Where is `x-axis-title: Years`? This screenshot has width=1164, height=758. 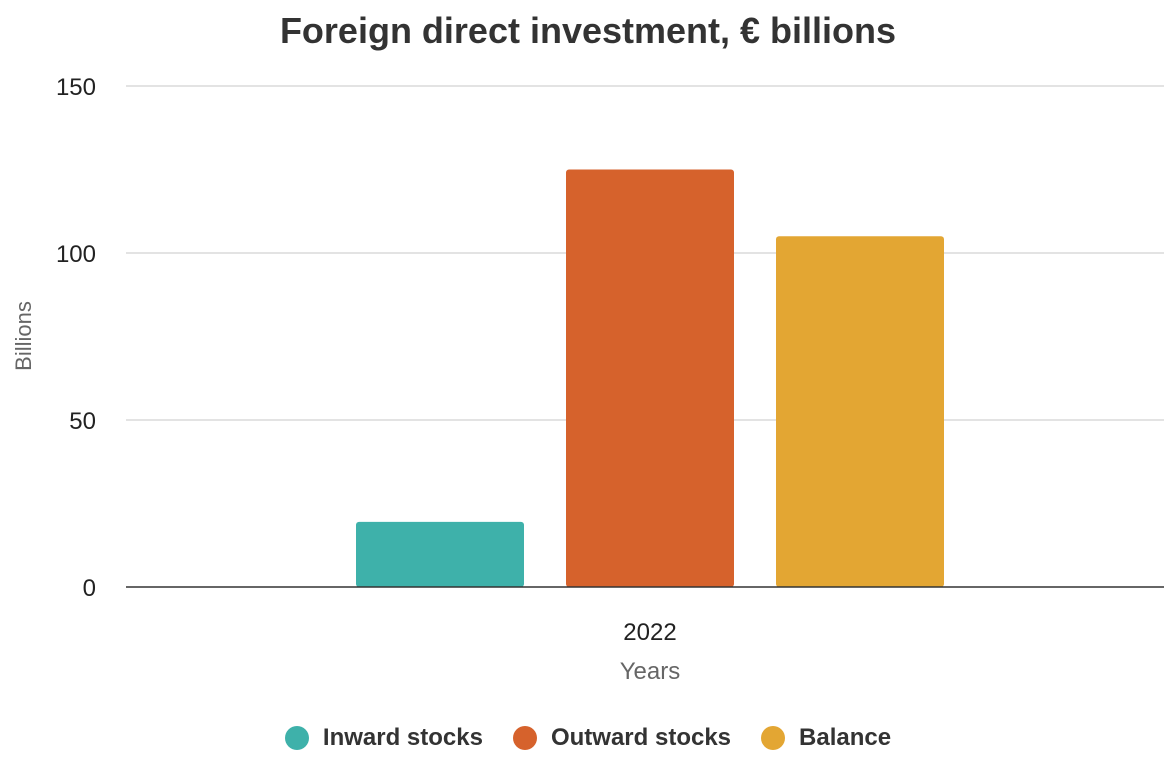 x-axis-title: Years is located at coordinates (650, 671).